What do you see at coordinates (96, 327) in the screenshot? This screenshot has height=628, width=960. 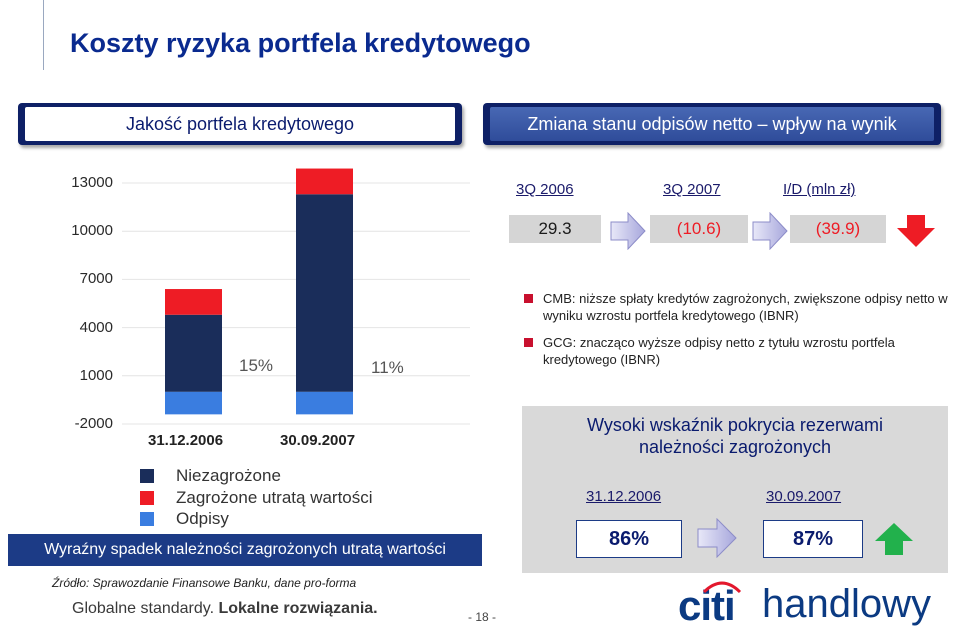 I see `y-tick-label: 4000` at bounding box center [96, 327].